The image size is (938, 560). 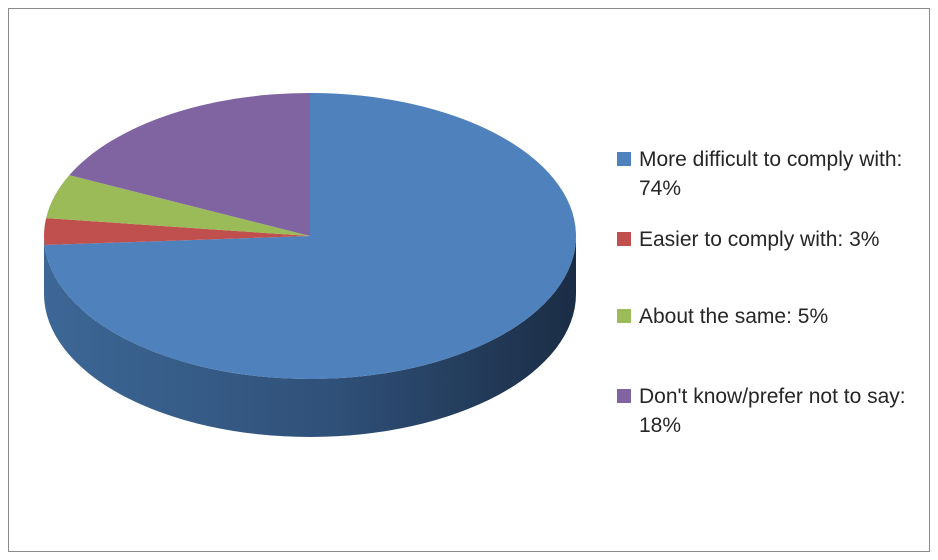 What do you see at coordinates (178, 205) in the screenshot?
I see `slice-about-same` at bounding box center [178, 205].